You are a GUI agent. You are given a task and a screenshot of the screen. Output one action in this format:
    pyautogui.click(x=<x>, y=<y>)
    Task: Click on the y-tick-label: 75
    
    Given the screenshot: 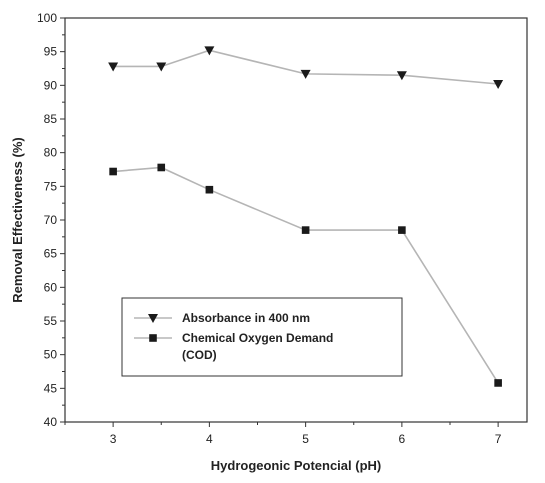 What is the action you would take?
    pyautogui.click(x=51, y=186)
    